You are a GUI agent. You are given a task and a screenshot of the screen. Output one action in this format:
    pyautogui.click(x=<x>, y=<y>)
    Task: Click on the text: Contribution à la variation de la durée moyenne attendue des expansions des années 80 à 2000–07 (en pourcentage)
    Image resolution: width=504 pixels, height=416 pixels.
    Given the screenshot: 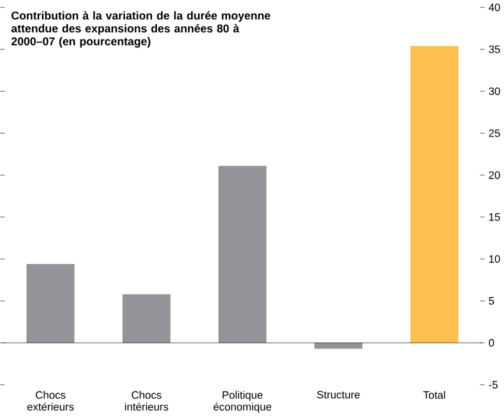 What is the action you would take?
    pyautogui.click(x=140, y=29)
    